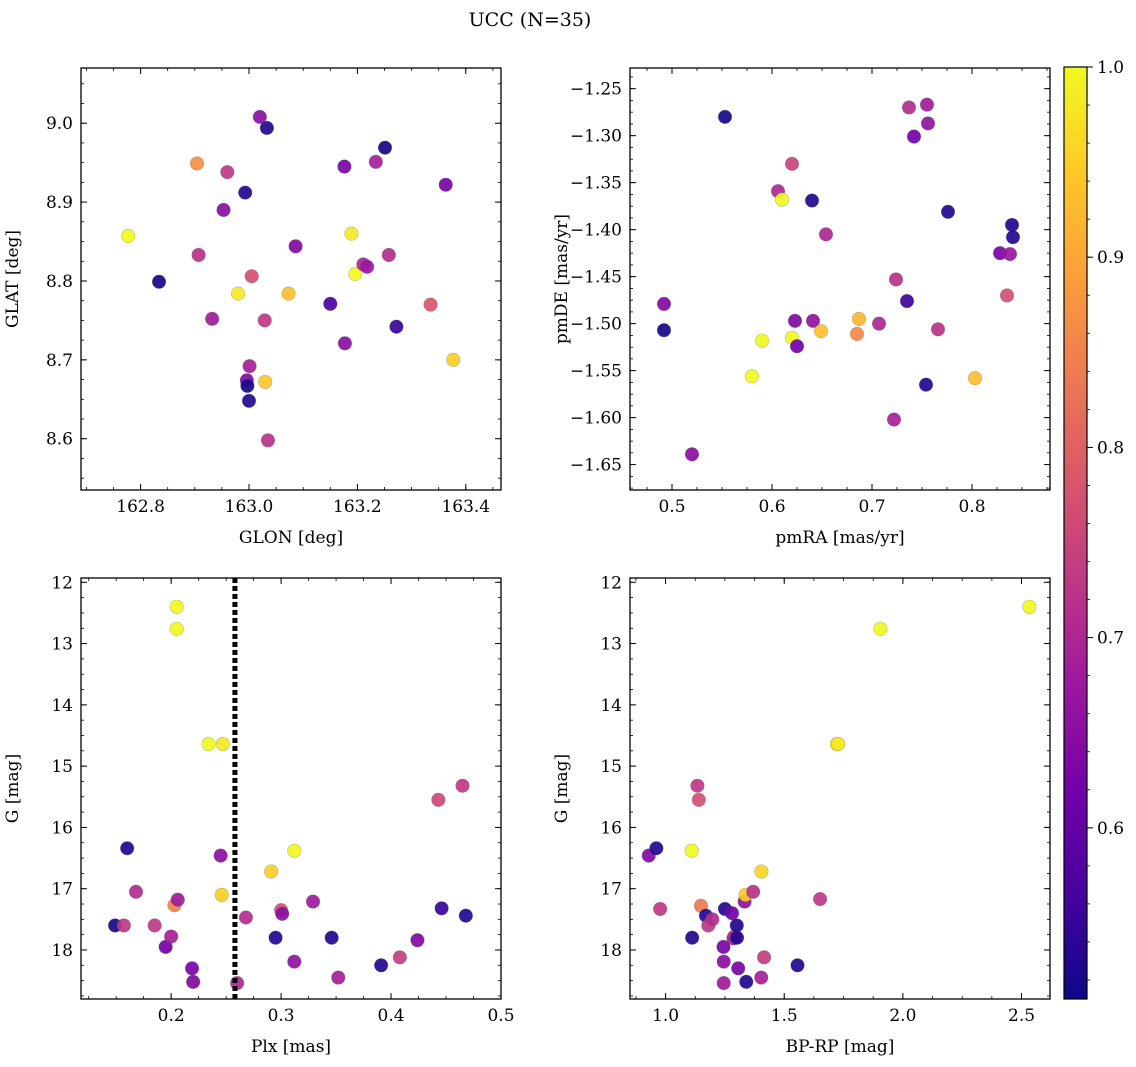 The image size is (1136, 1067). I want to click on x-tick-label: 0.8, so click(971, 507).